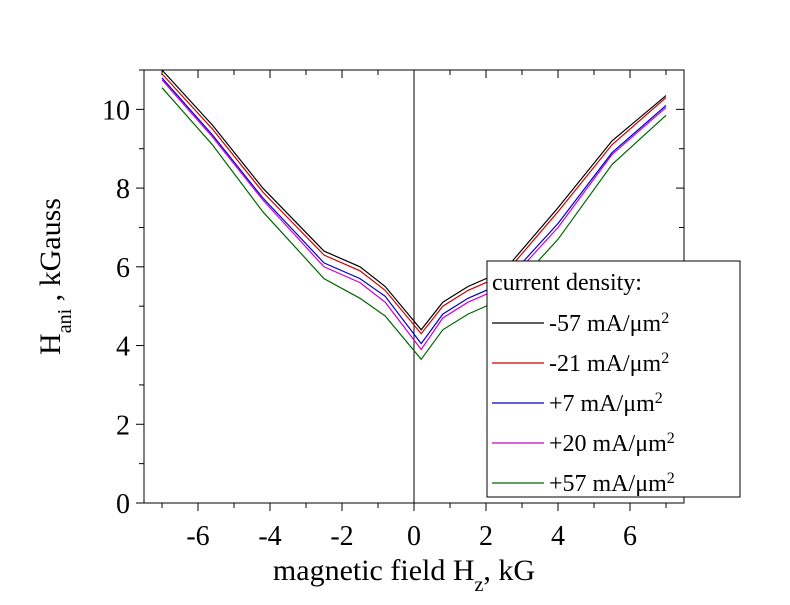  I want to click on x-axis-title-main: magnetic field H, so click(374, 570).